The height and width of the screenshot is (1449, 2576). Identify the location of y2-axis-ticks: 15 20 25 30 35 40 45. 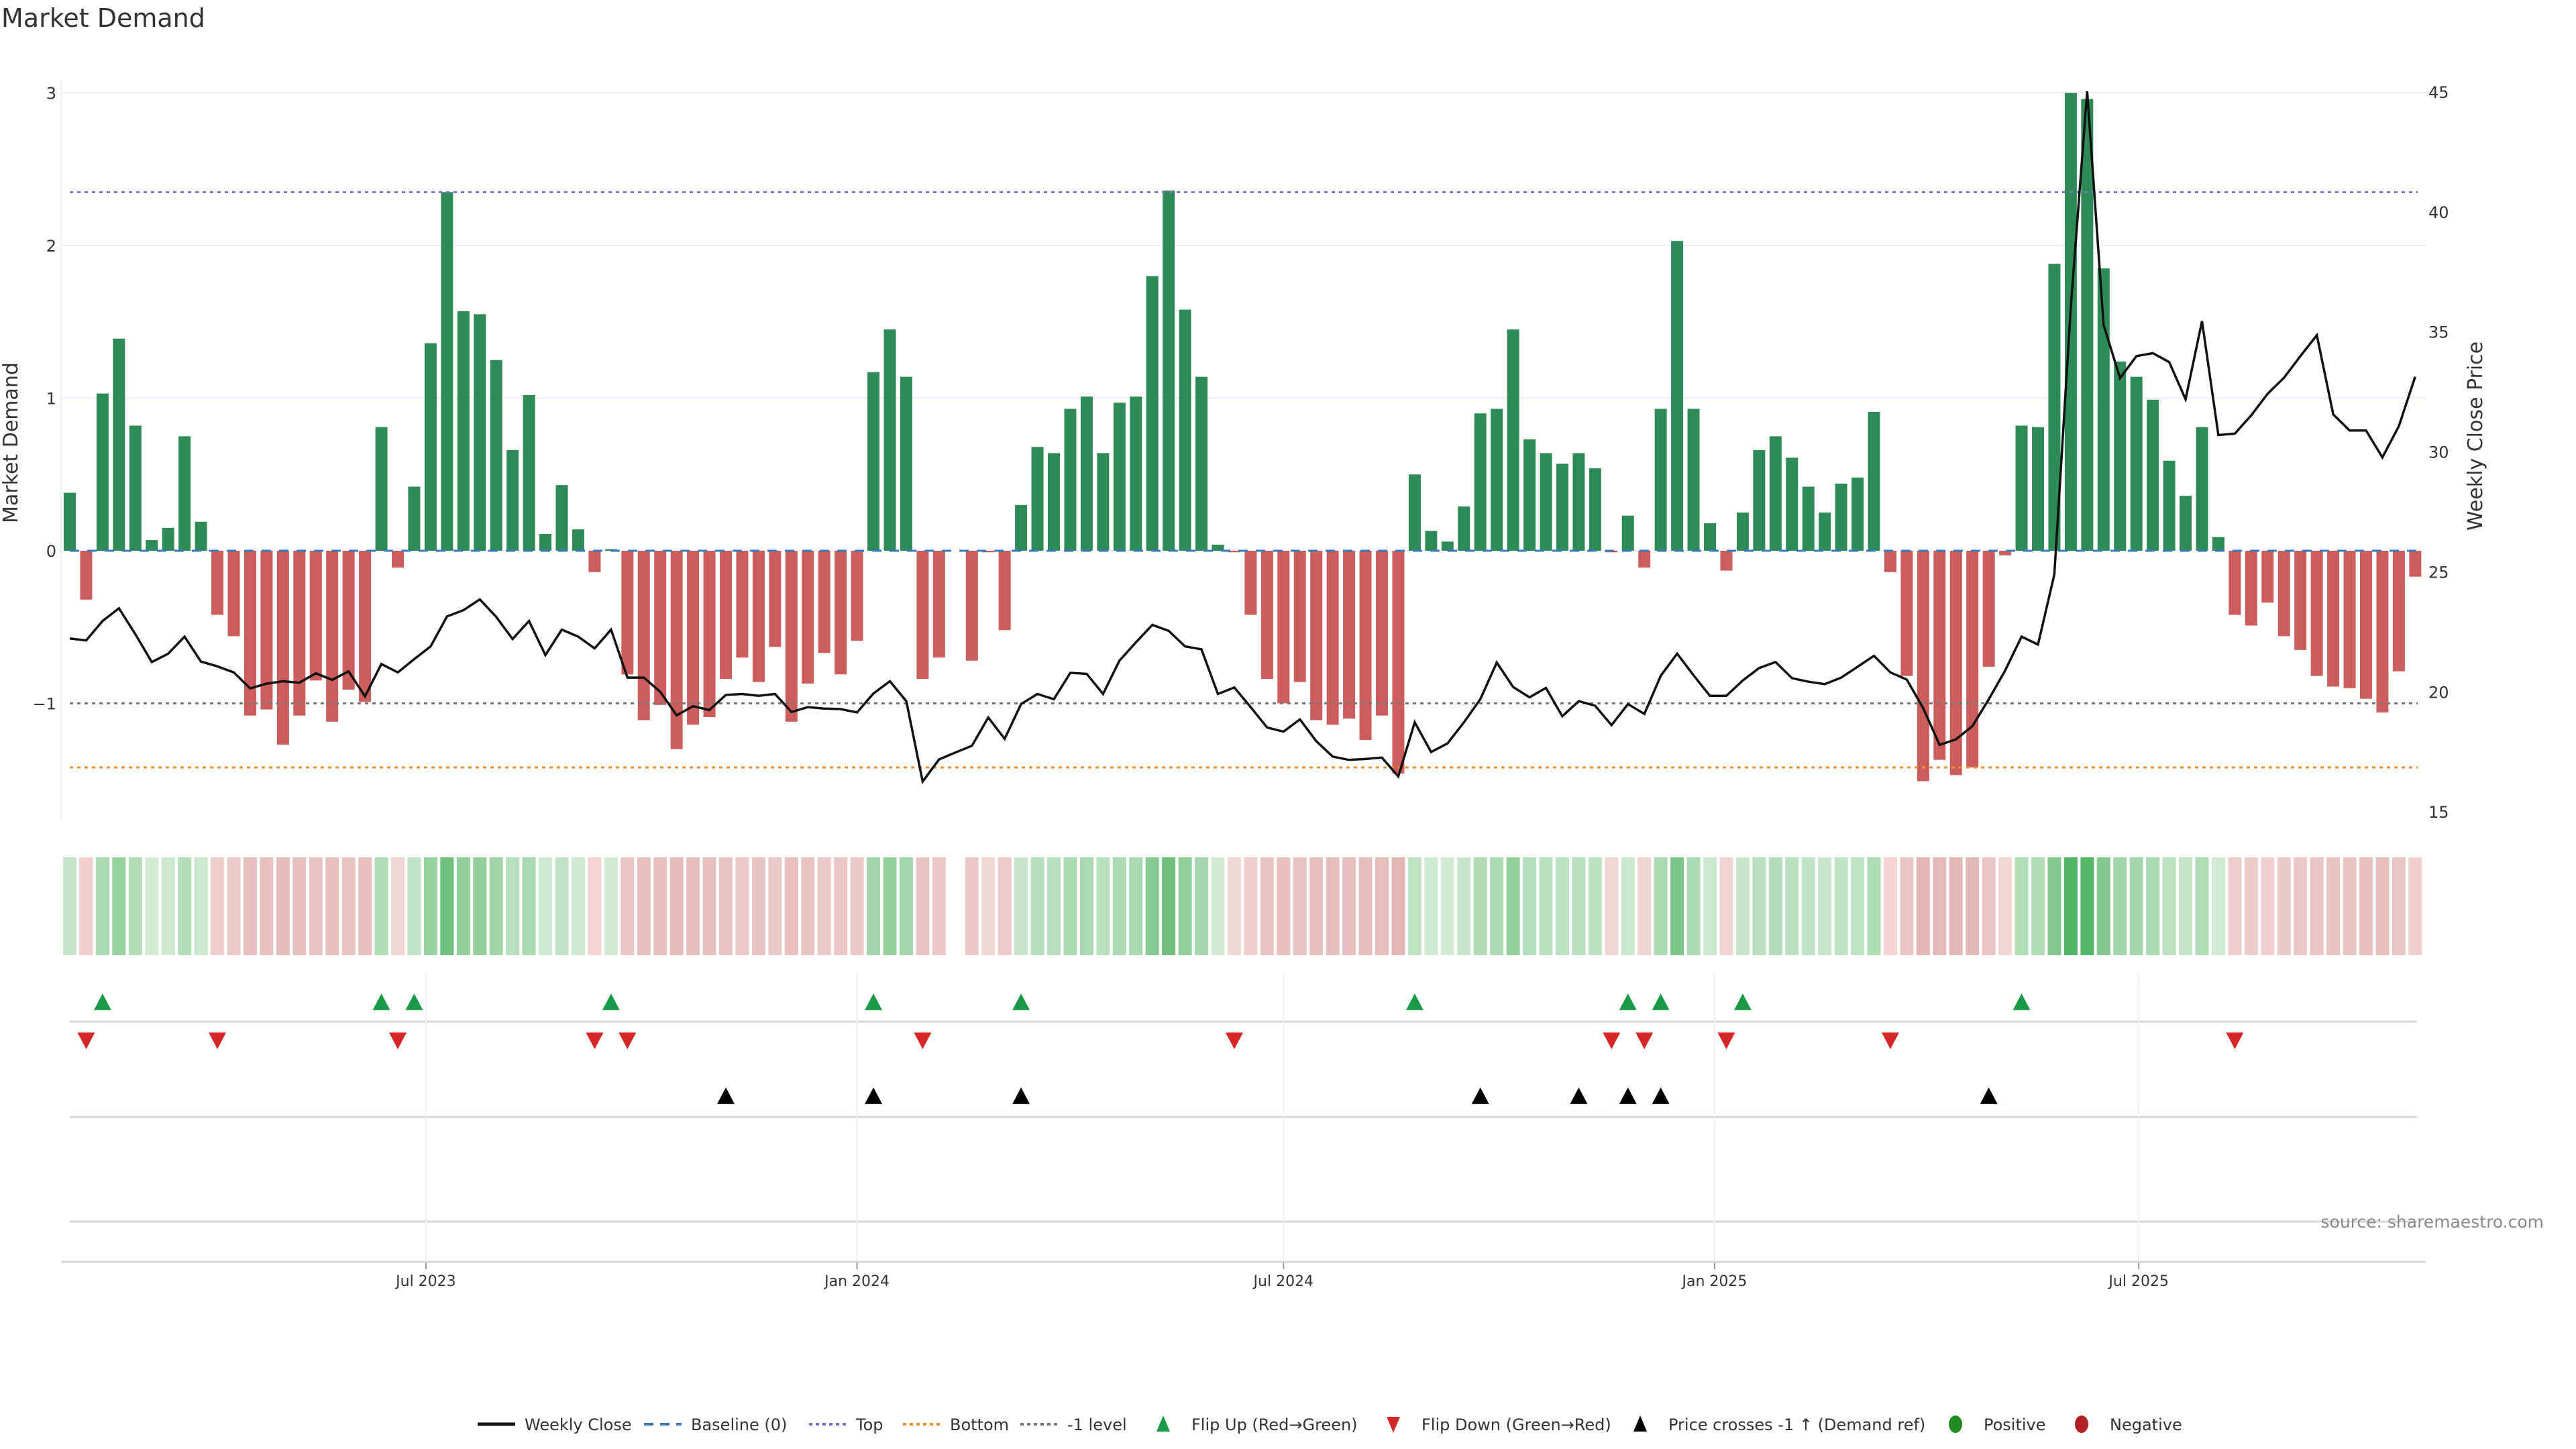
(2438, 452).